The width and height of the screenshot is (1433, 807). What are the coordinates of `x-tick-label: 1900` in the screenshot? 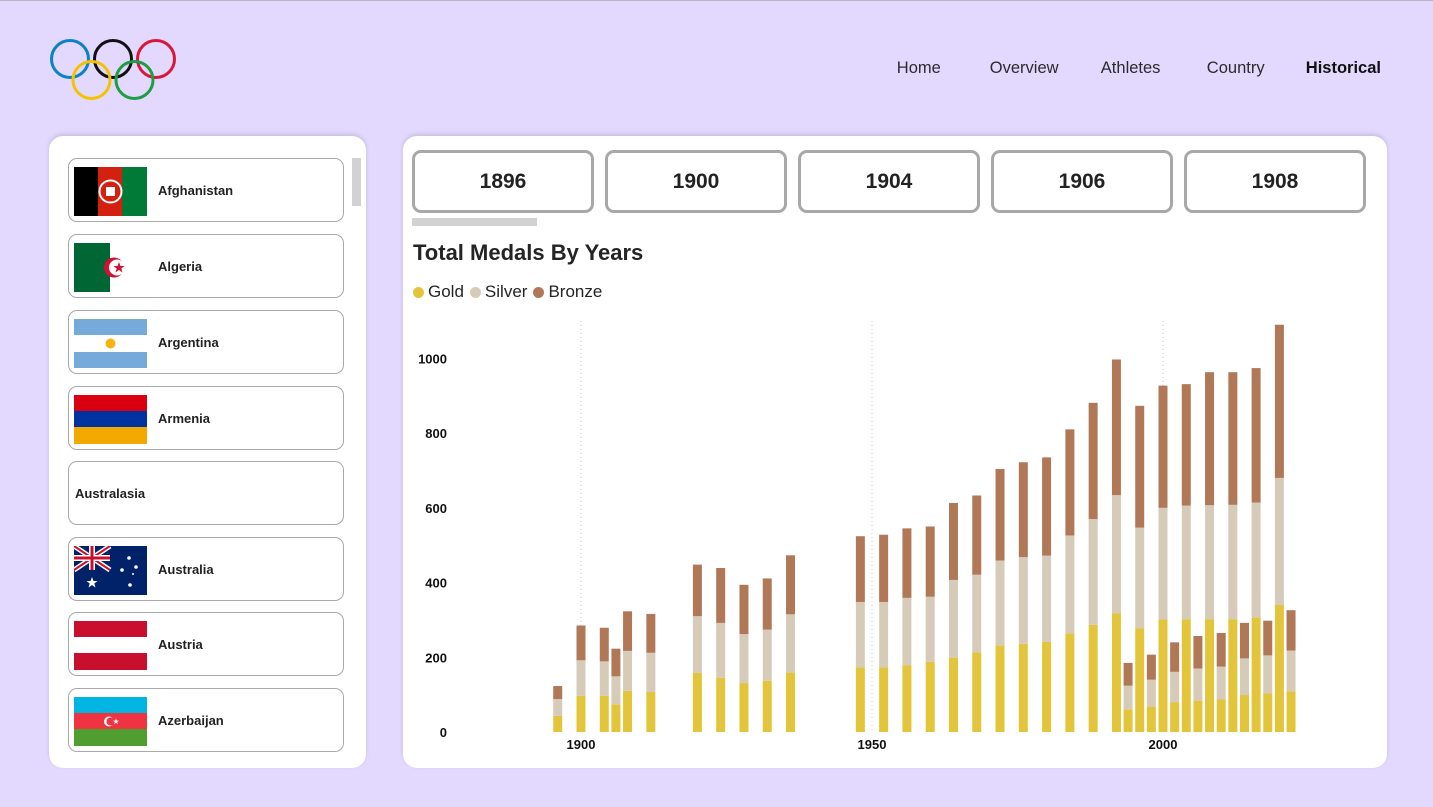 It's located at (581, 744).